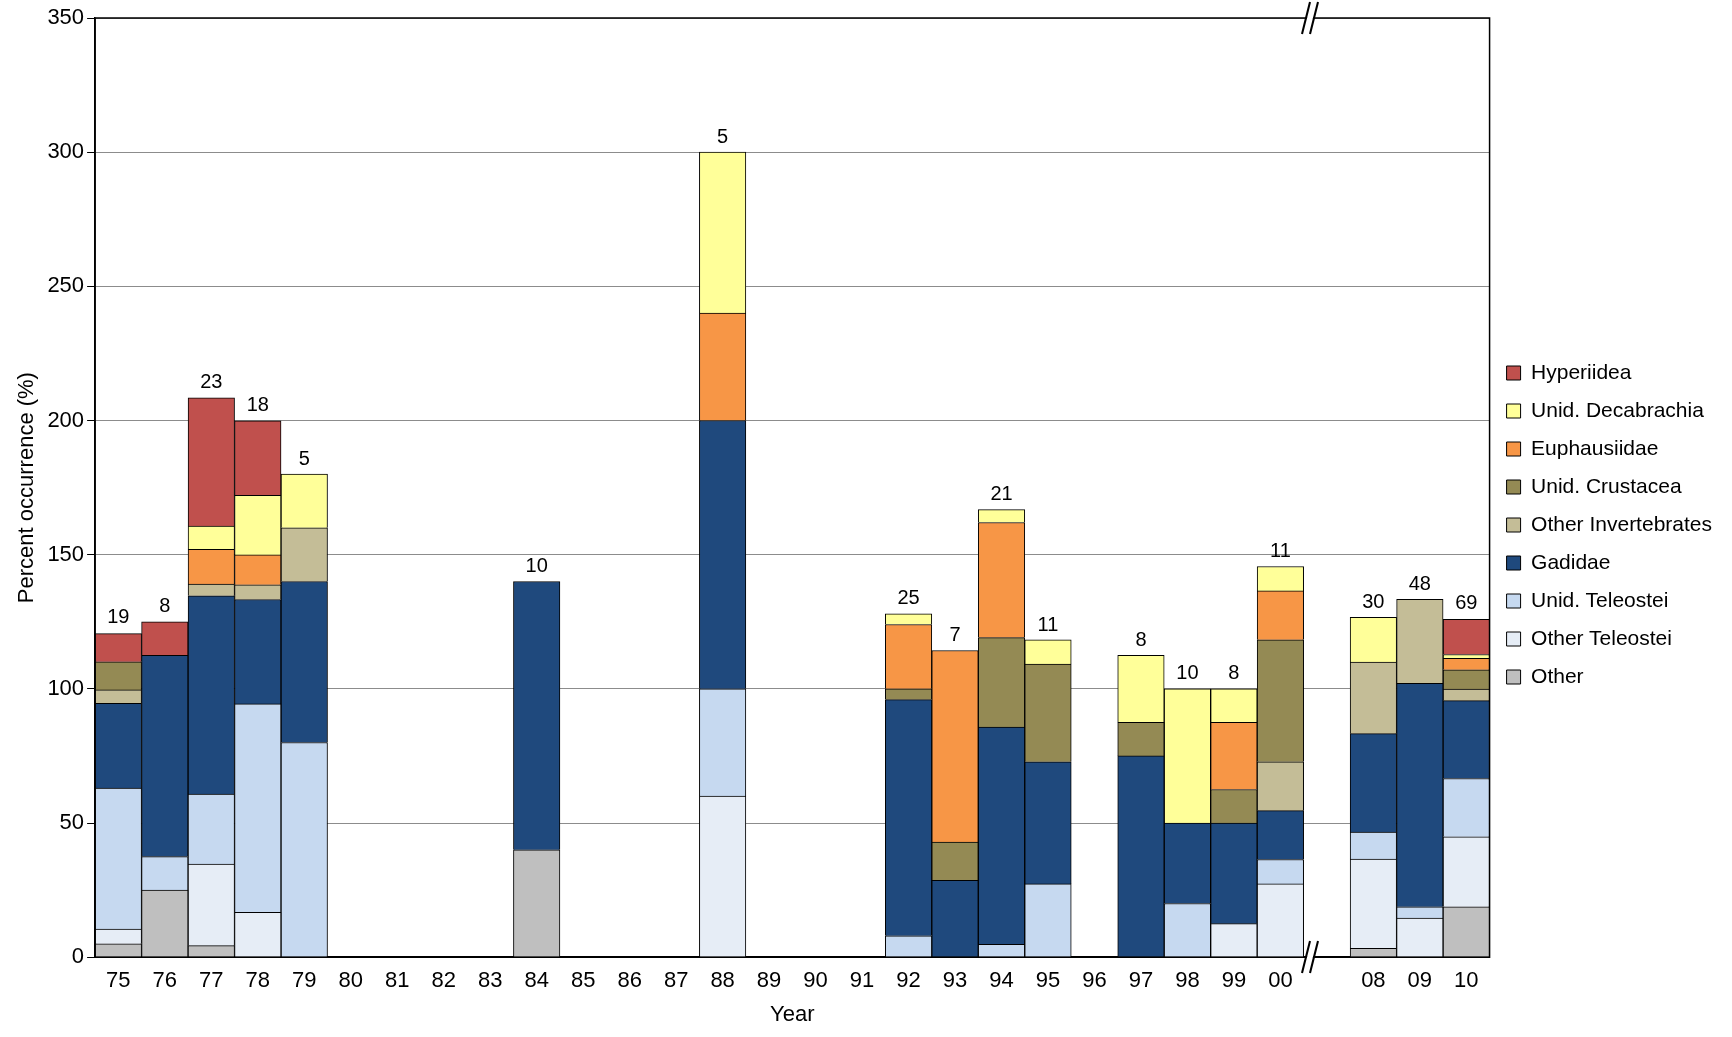 This screenshot has width=1732, height=1037. What do you see at coordinates (955, 634) in the screenshot?
I see `annotation: 7` at bounding box center [955, 634].